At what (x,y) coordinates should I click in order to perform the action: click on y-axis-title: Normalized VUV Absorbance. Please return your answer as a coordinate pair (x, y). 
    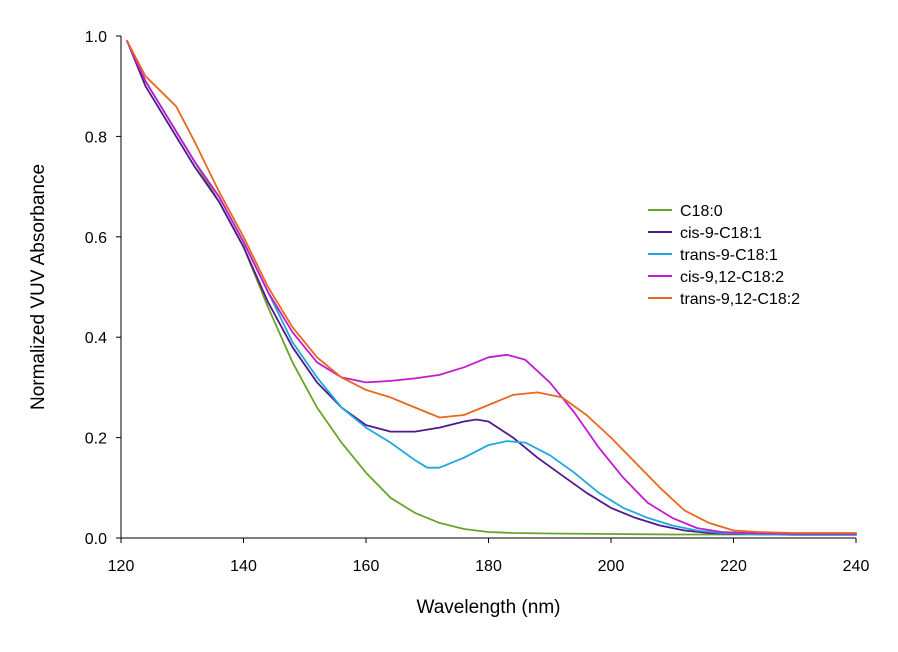
    Looking at the image, I should click on (38, 287).